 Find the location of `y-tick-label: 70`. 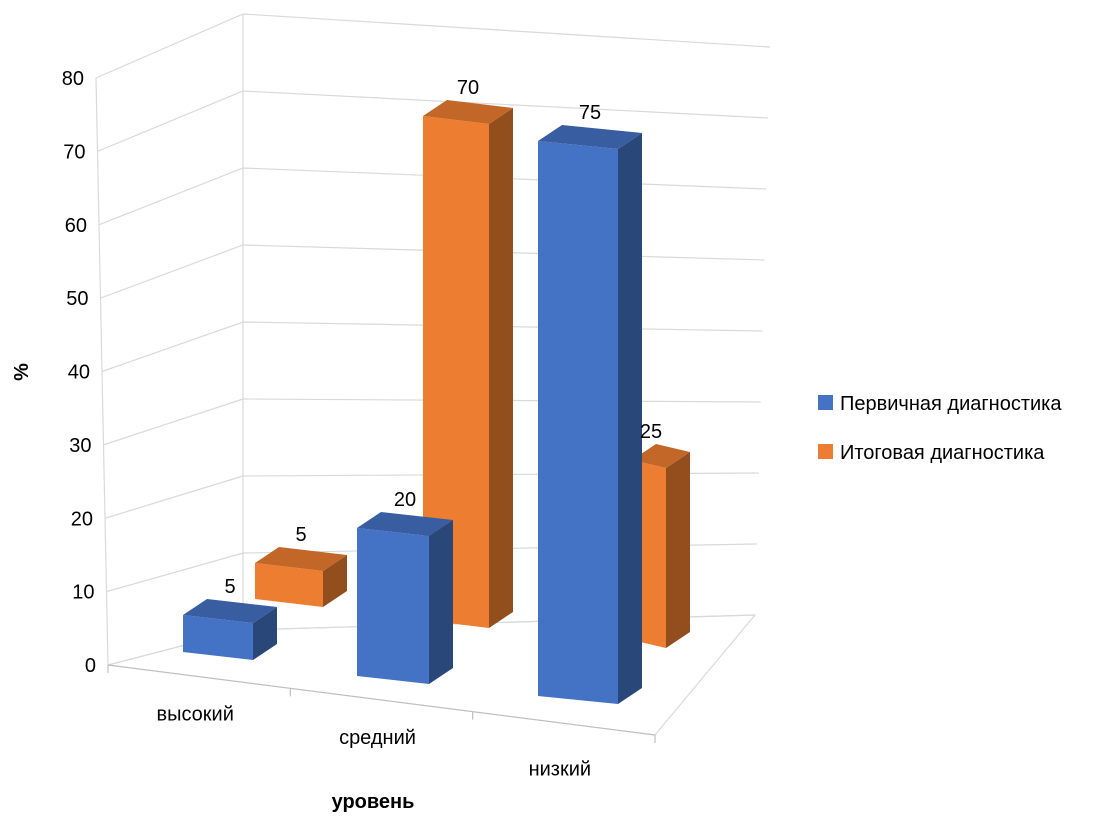

y-tick-label: 70 is located at coordinates (74, 152).